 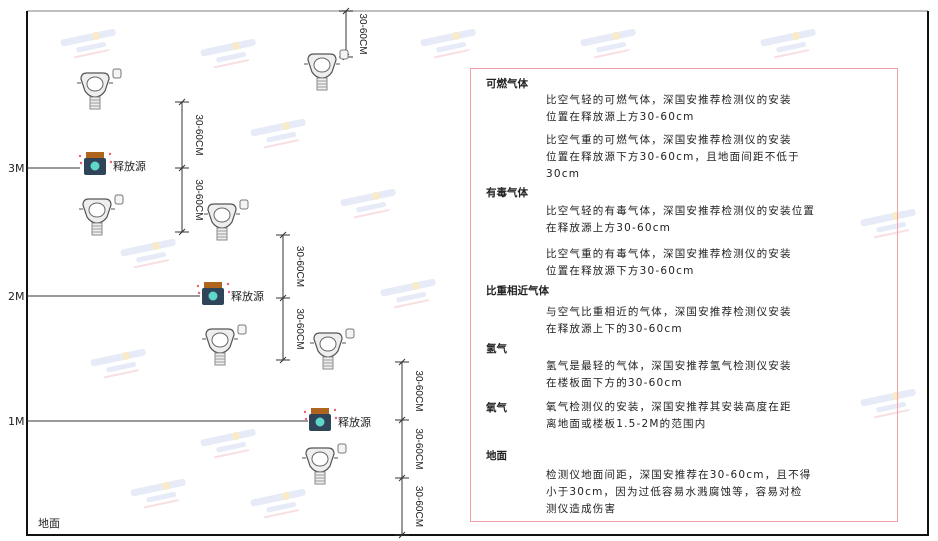 What do you see at coordinates (581, 509) in the screenshot?
I see `note-line: 测仪造成伤害` at bounding box center [581, 509].